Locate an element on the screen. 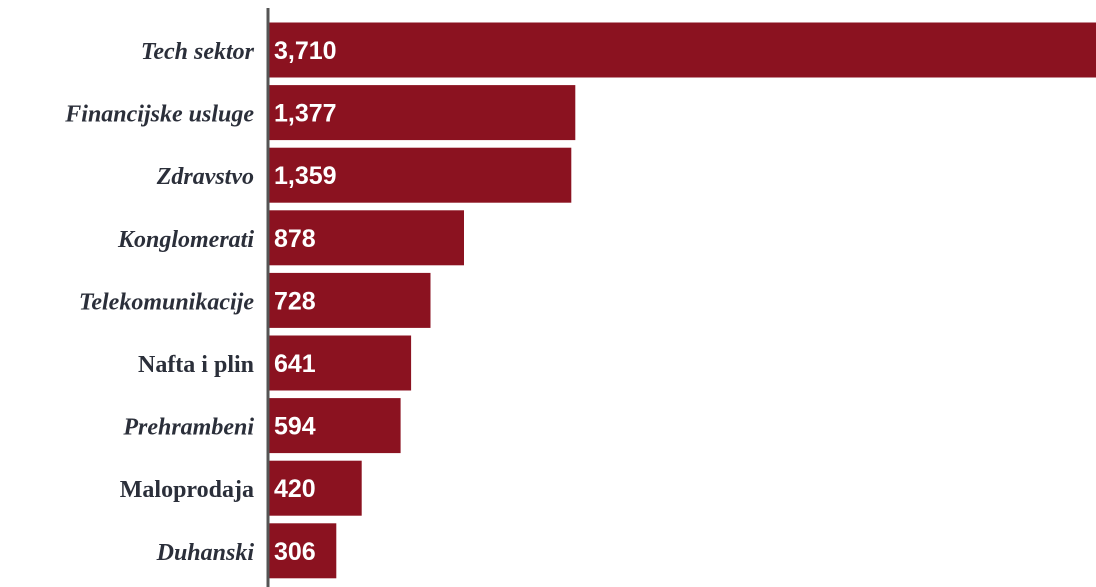 This screenshot has width=1096, height=587. category-label-5: Nafta i plin is located at coordinates (196, 365).